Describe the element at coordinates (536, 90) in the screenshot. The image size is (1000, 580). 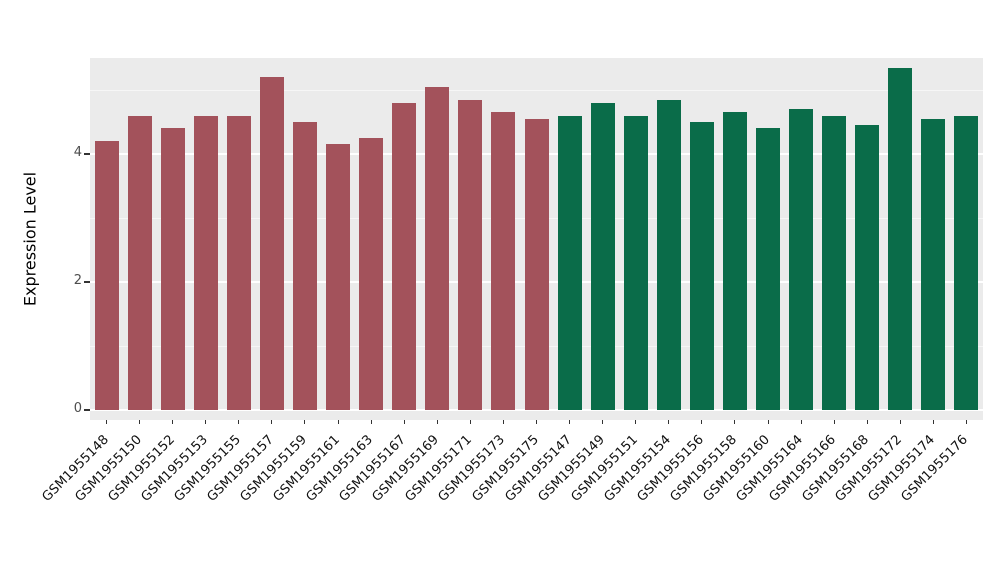
I see `gridline-minor` at that location.